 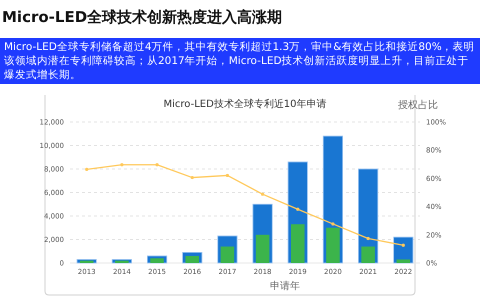 What do you see at coordinates (245, 104) in the screenshot?
I see `text: Micro-LED技术全球专利近10年申请` at bounding box center [245, 104].